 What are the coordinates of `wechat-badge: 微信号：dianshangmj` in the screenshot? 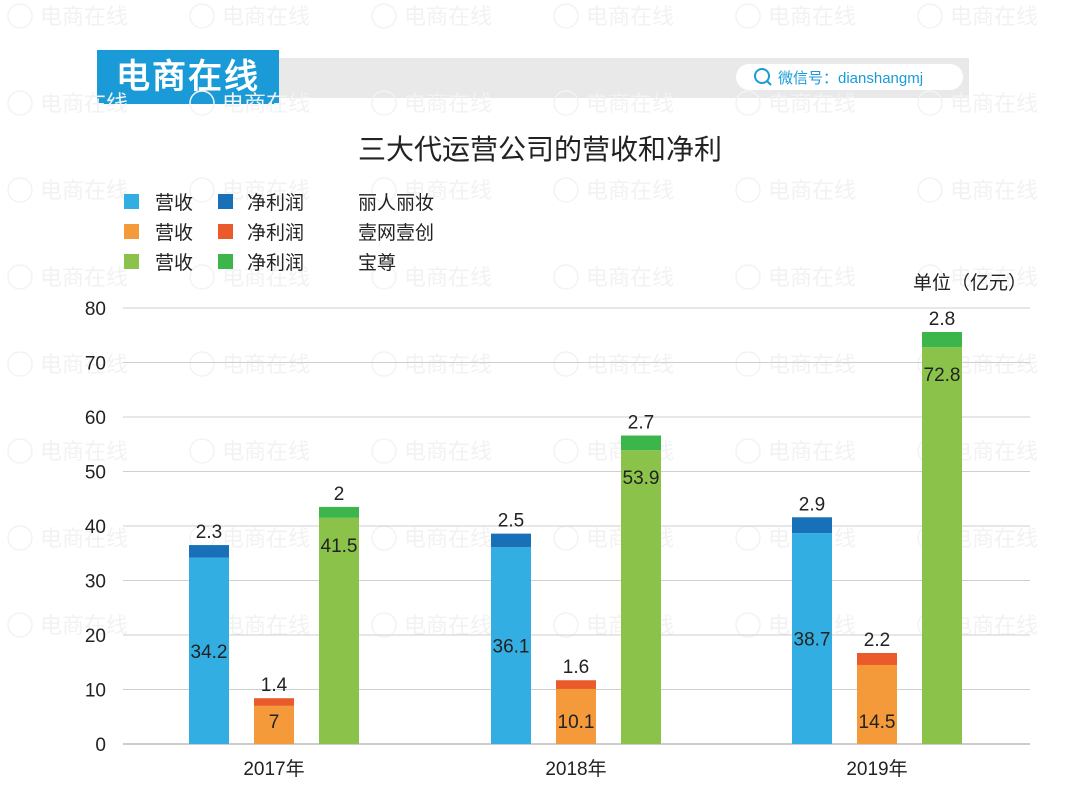 It's located at (849, 77).